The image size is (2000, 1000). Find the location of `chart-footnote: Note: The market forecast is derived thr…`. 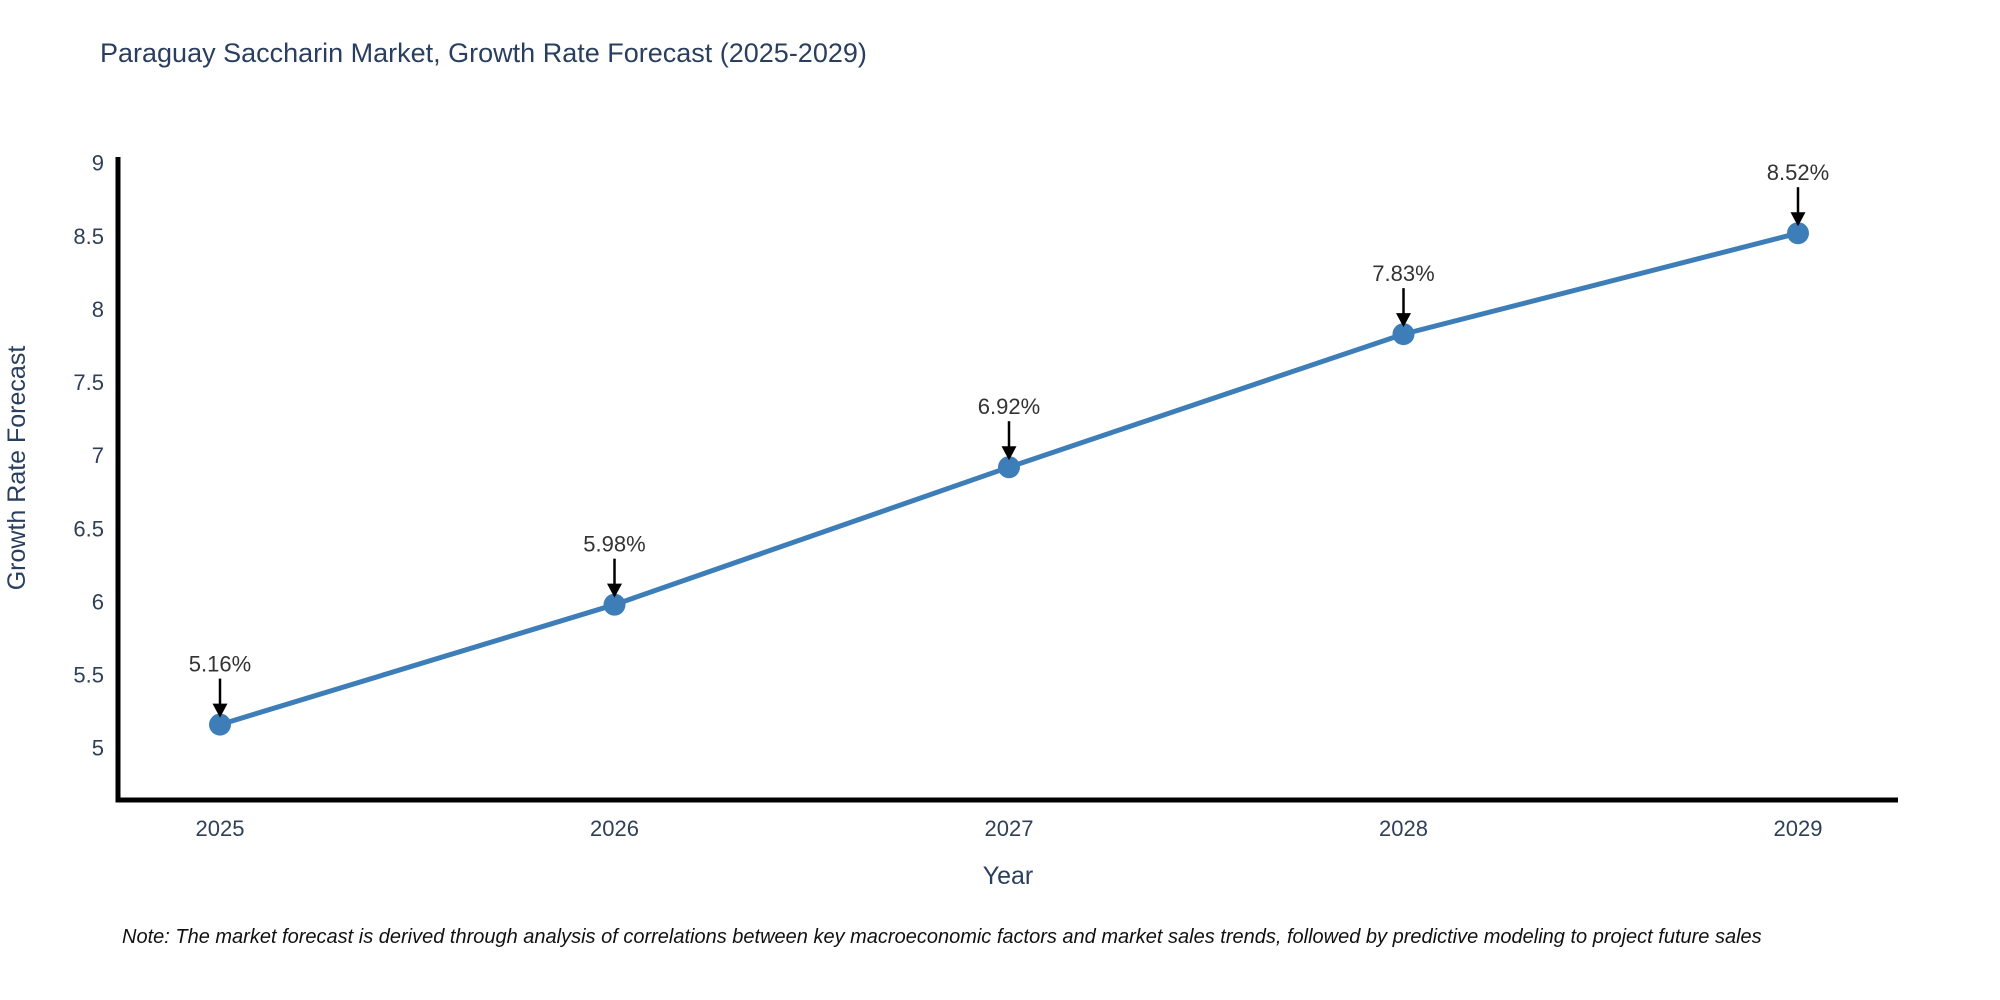

chart-footnote: Note: The market forecast is derived thr… is located at coordinates (942, 937).